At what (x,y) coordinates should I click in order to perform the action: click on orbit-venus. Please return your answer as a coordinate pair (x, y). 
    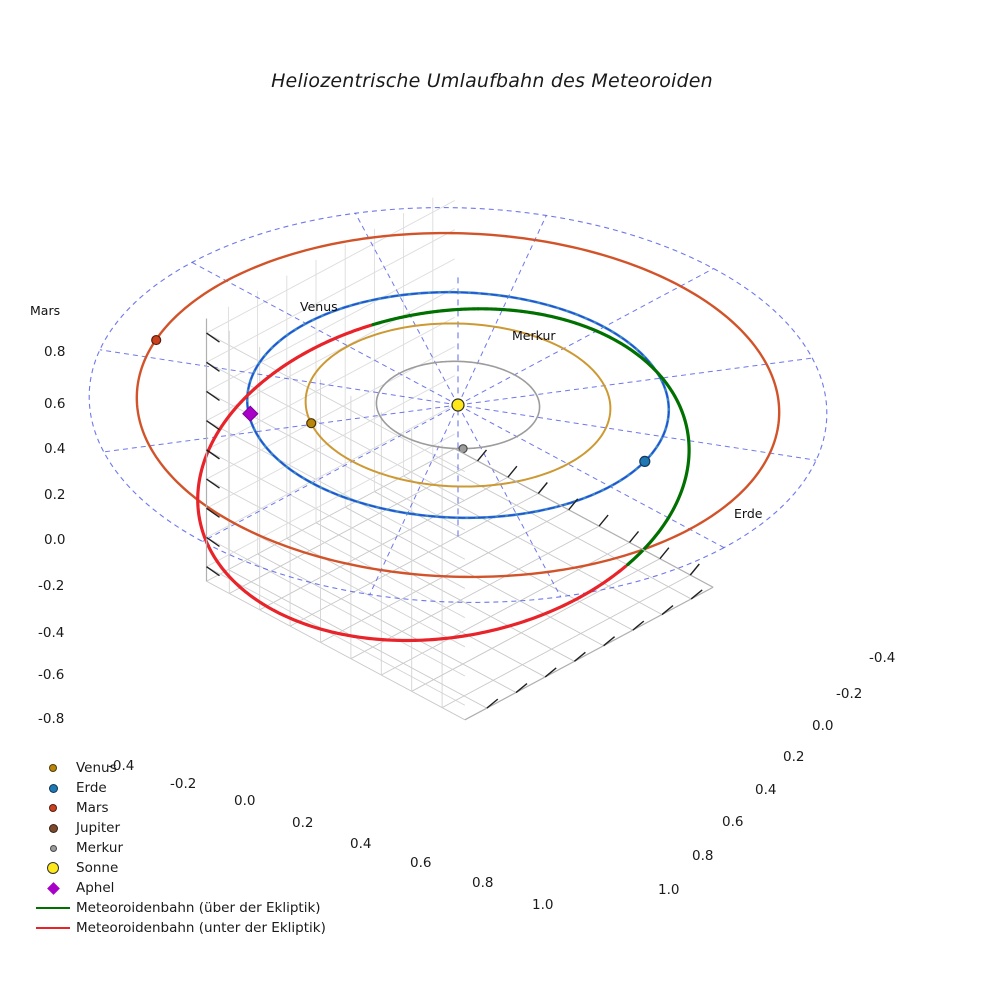
    Looking at the image, I should click on (458, 405).